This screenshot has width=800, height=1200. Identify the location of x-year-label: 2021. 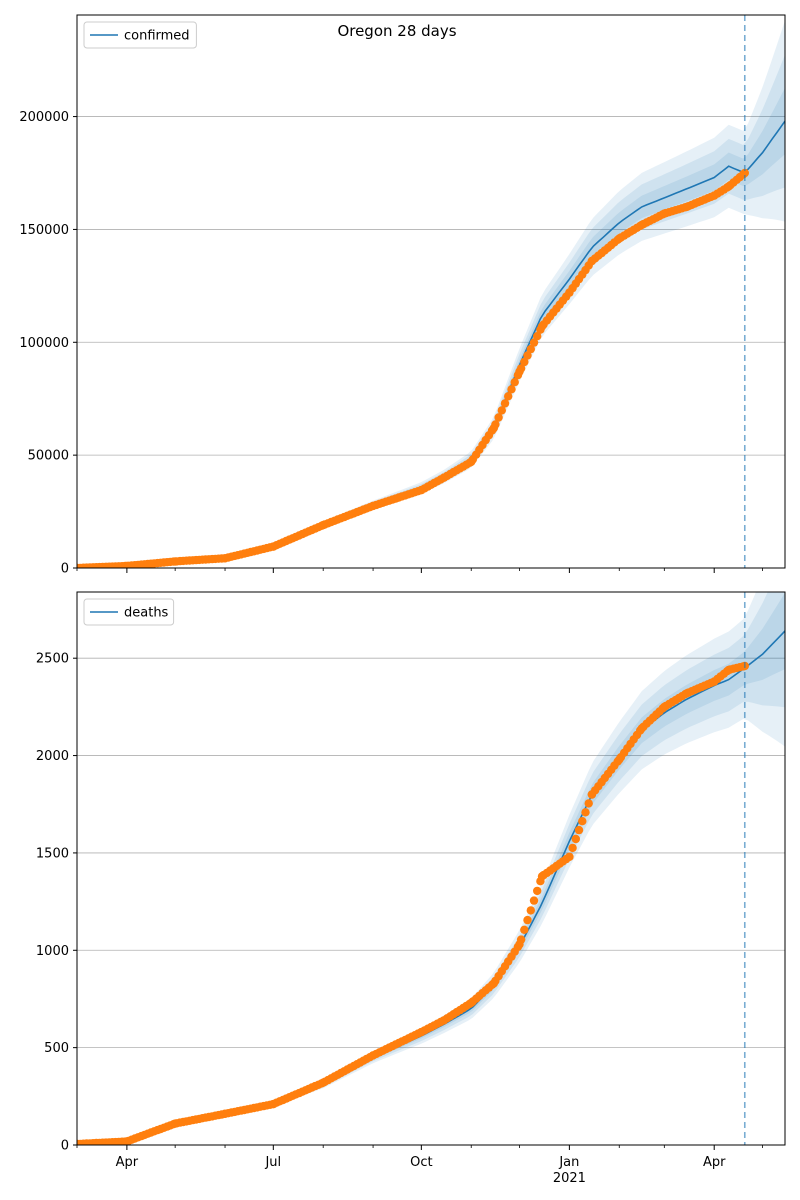
(569, 1178).